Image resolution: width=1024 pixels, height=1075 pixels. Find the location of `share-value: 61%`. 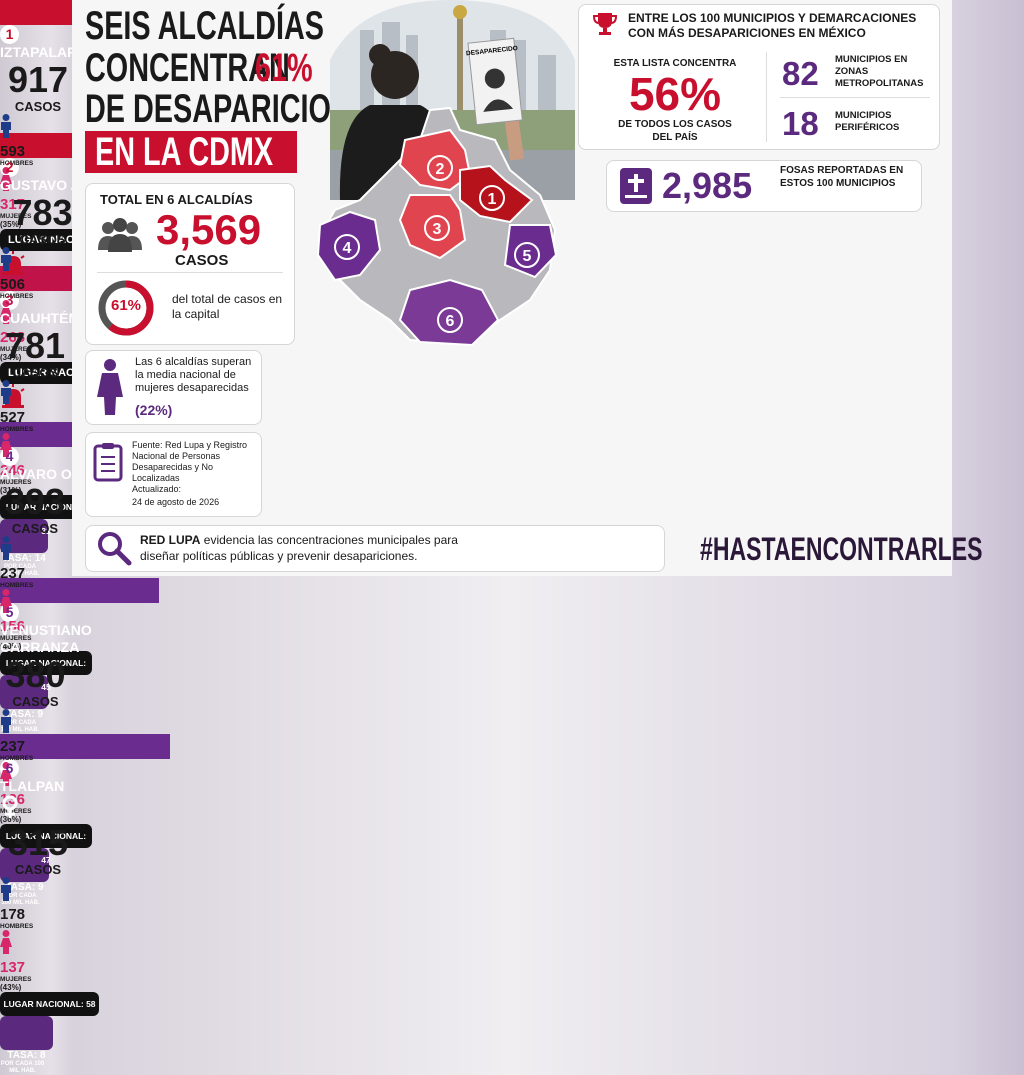

share-value: 61% is located at coordinates (126, 305).